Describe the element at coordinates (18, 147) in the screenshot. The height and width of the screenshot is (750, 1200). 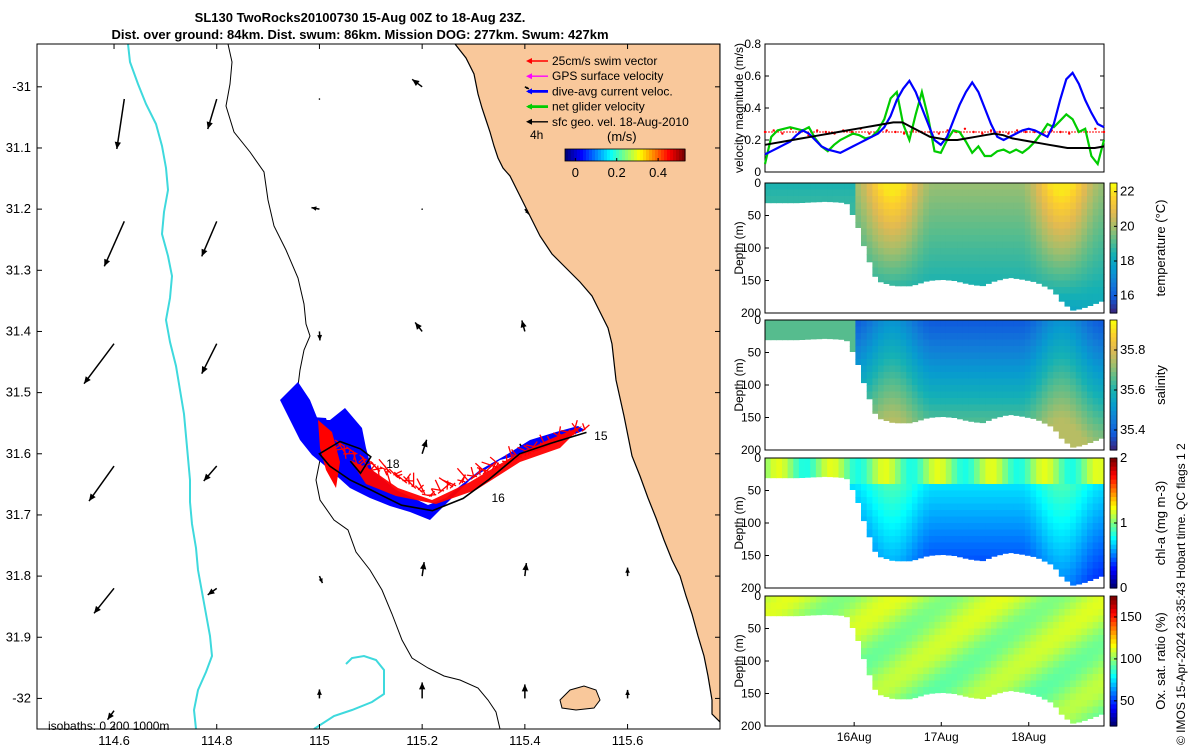
I see `map-ytick-label: 31.1` at that location.